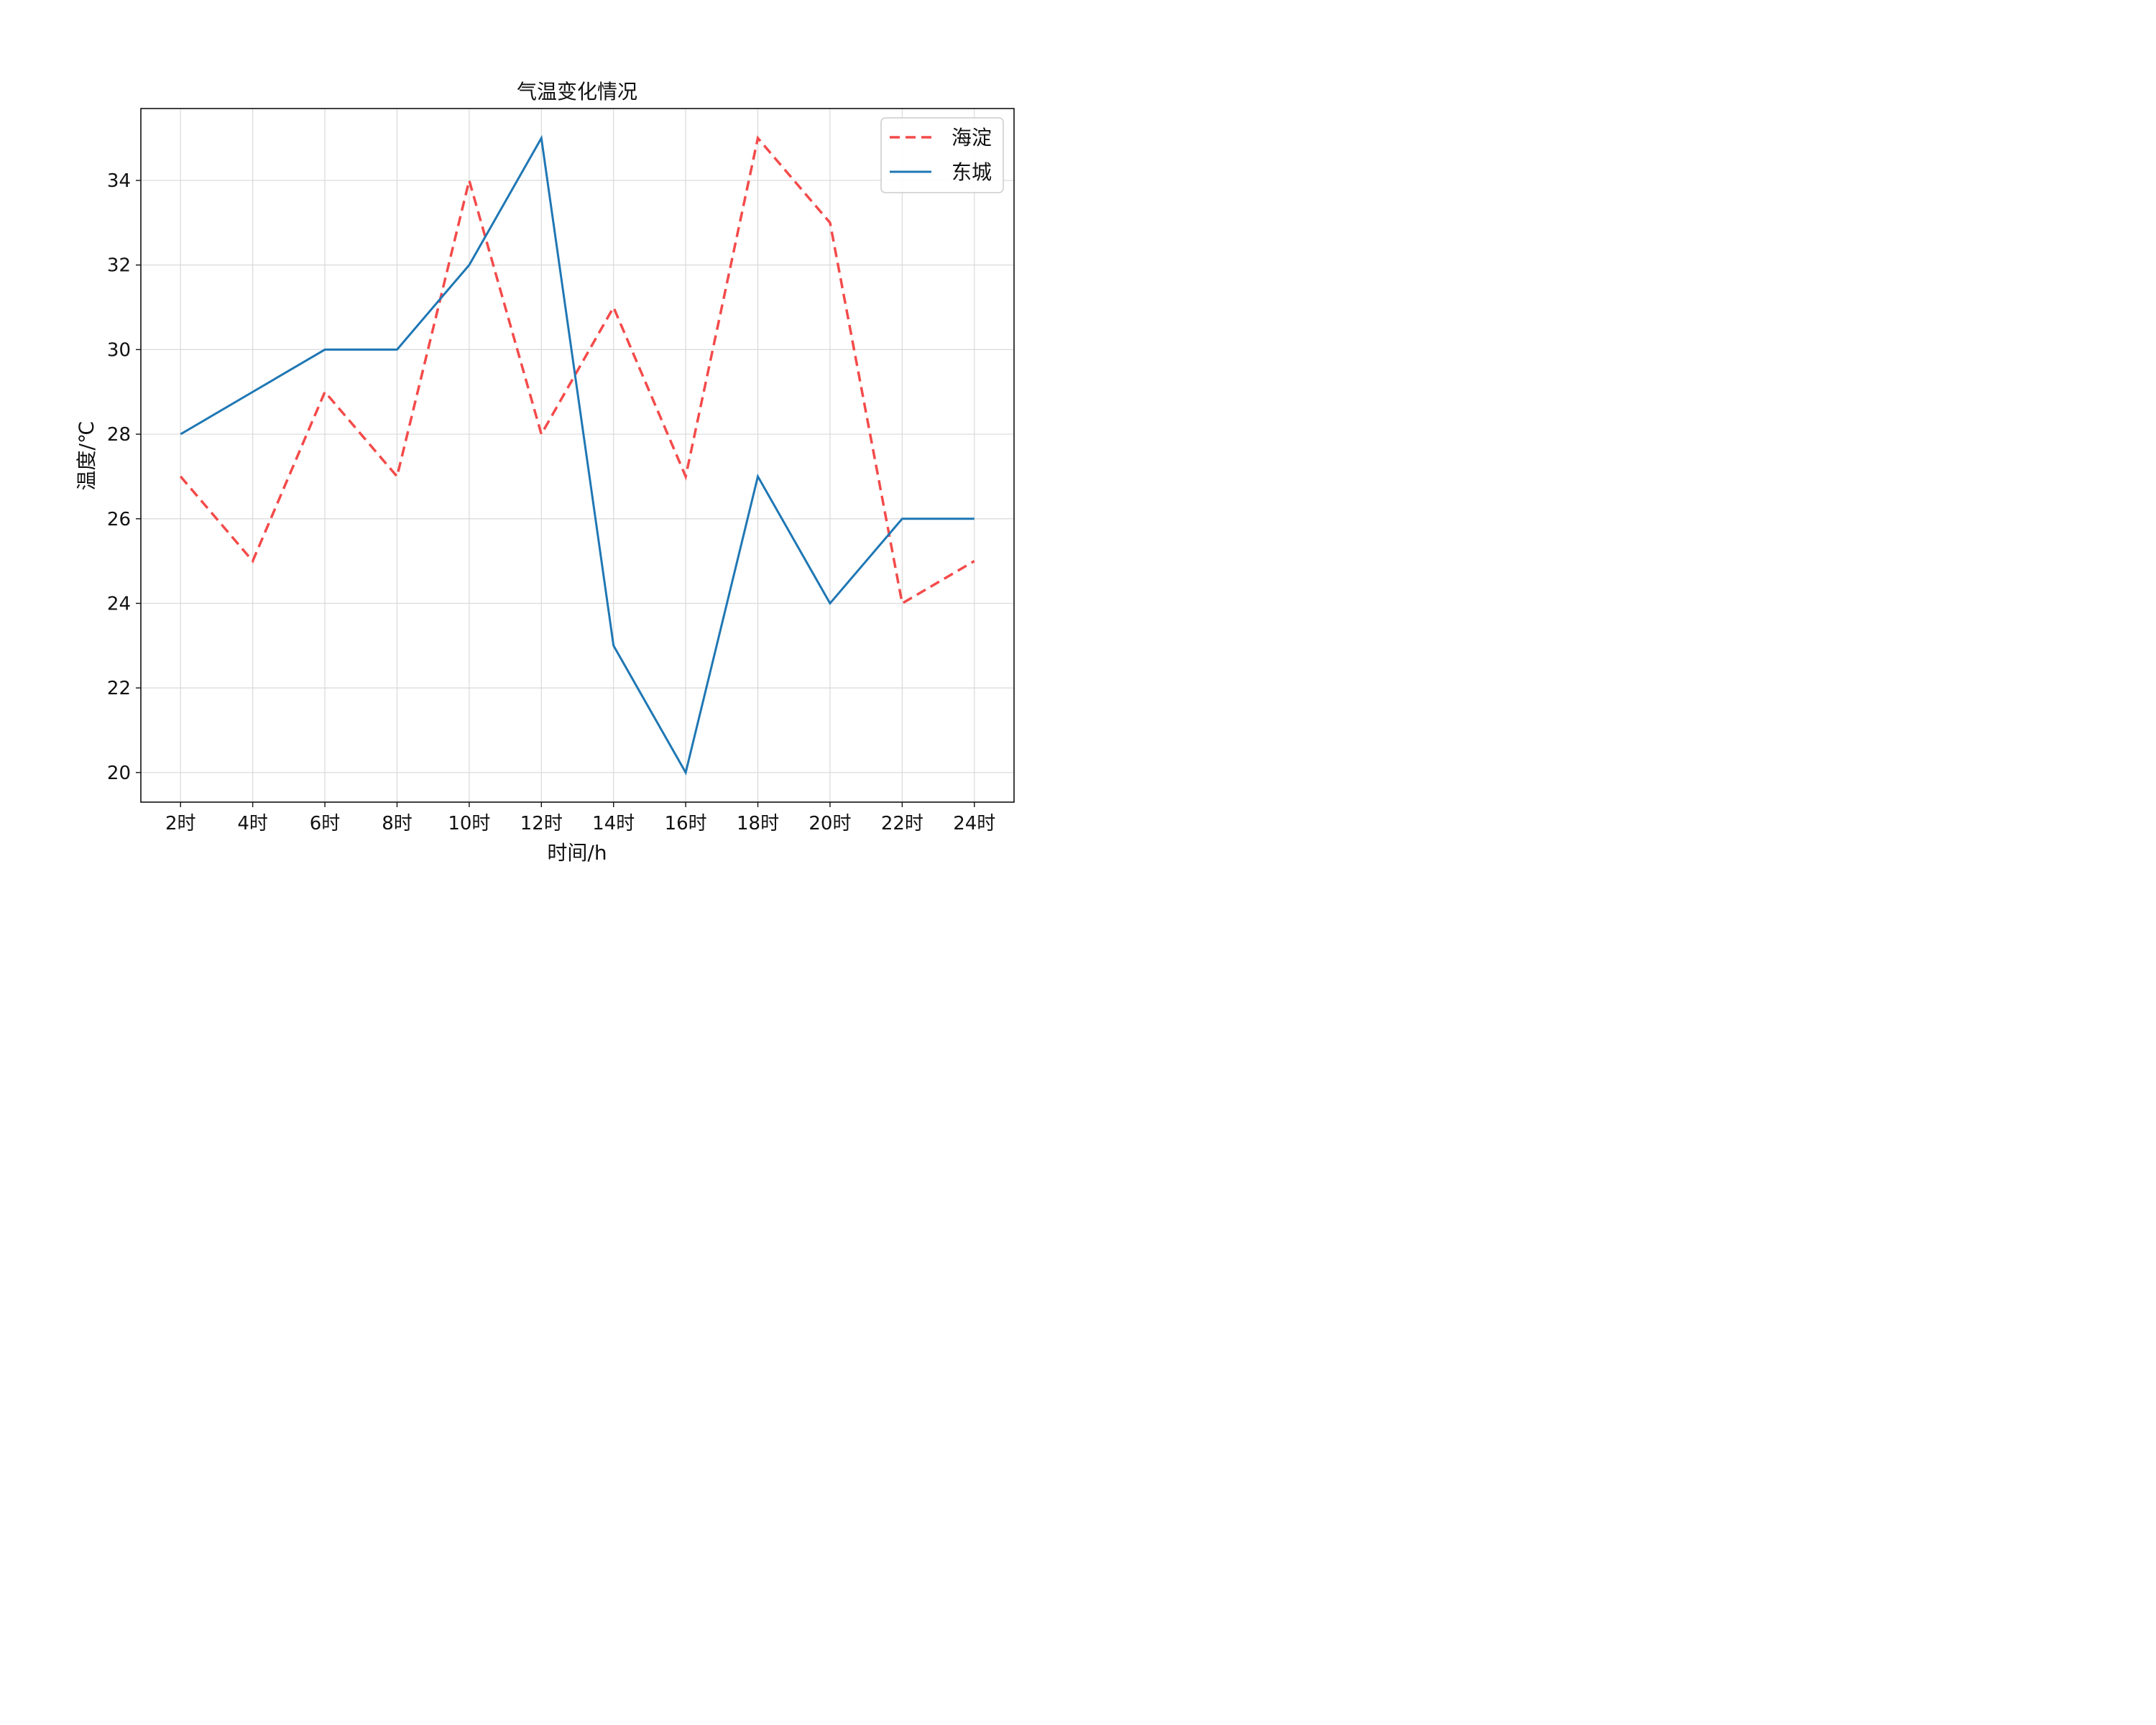 The width and height of the screenshot is (2156, 1725). I want to click on chart-title: 气温变化情况, so click(577, 92).